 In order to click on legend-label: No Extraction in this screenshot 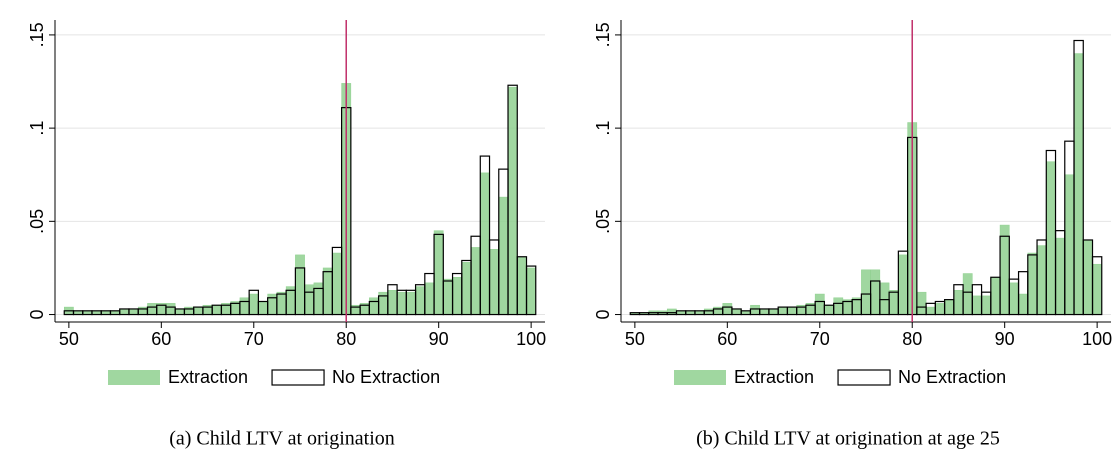, I will do `click(952, 377)`.